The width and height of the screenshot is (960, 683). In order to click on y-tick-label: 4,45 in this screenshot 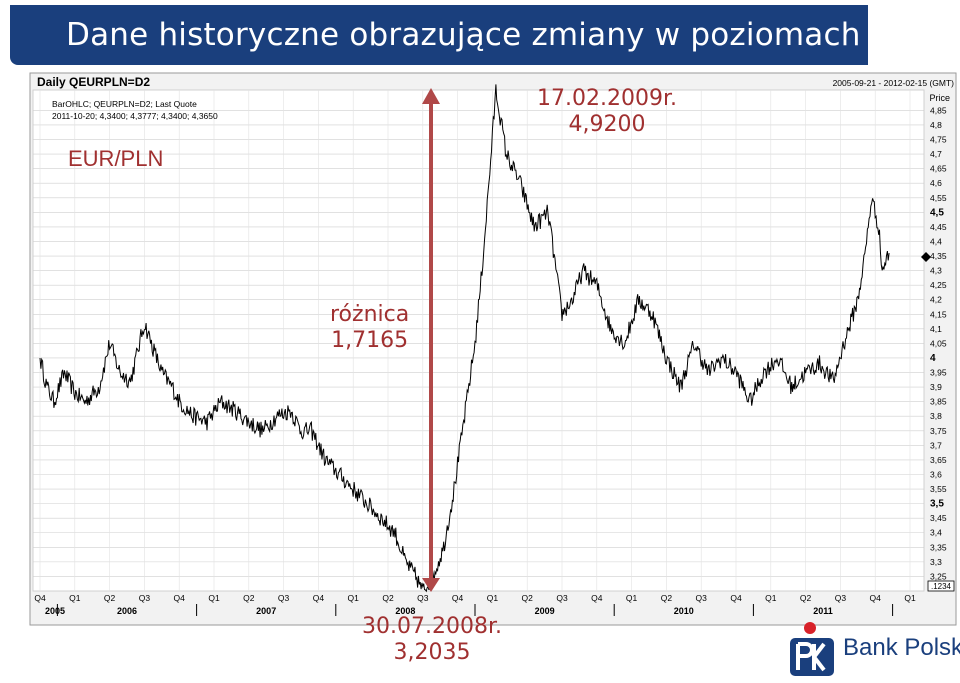, I will do `click(938, 227)`.